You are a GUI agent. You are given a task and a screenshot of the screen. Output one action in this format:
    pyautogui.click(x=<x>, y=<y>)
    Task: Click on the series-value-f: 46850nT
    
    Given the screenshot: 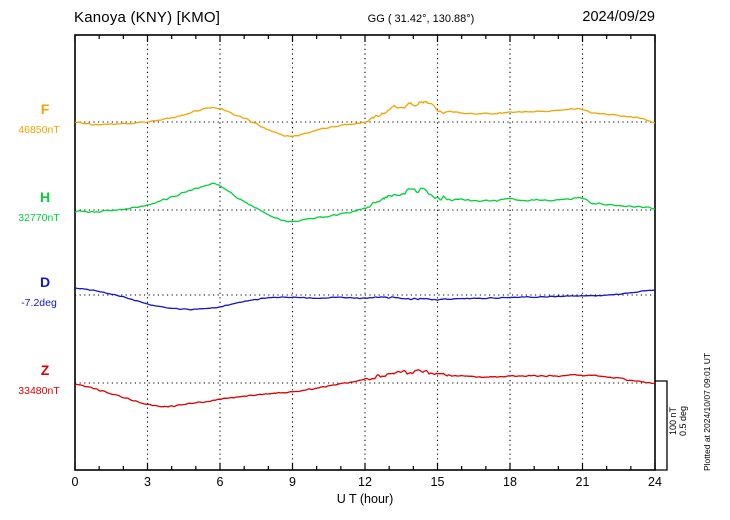 What is the action you would take?
    pyautogui.click(x=39, y=130)
    